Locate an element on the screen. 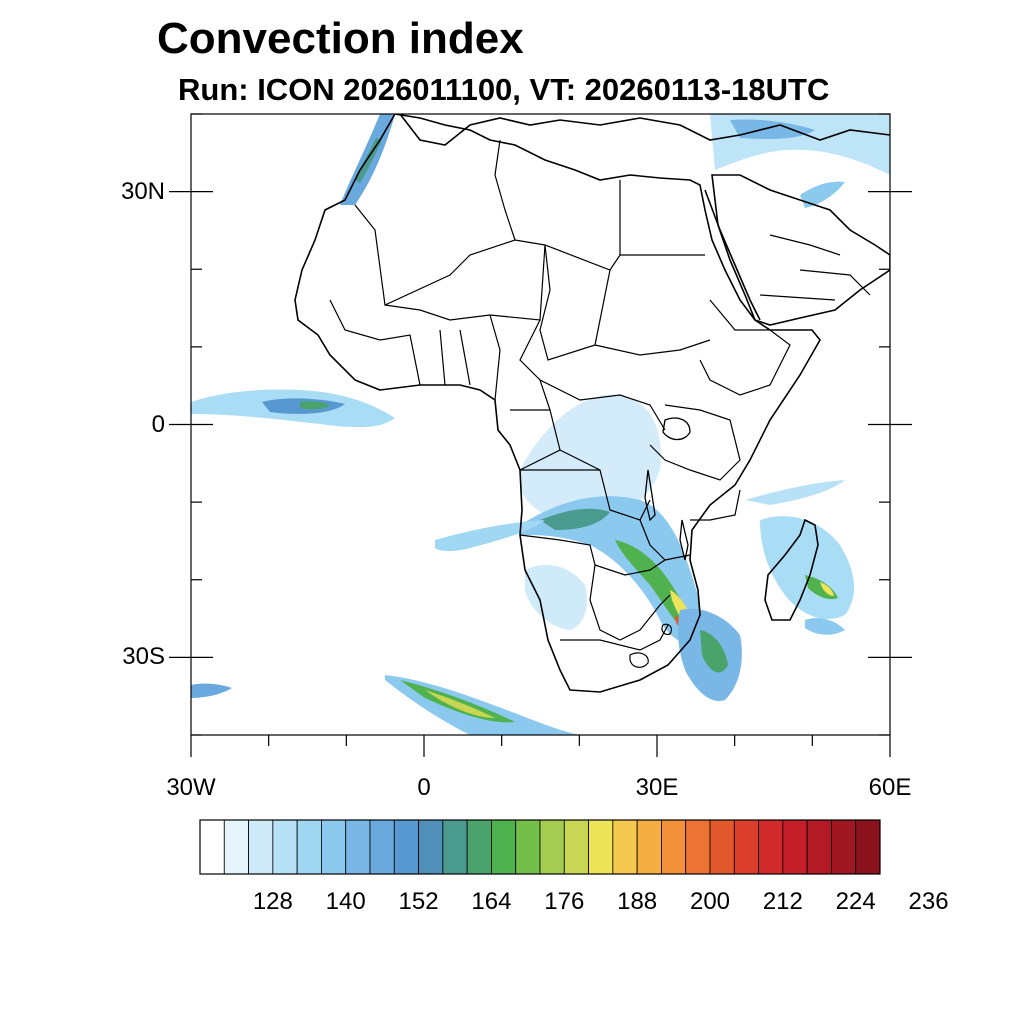 Image resolution: width=1024 pixels, height=1024 pixels. field-persian-gulf is located at coordinates (822, 194).